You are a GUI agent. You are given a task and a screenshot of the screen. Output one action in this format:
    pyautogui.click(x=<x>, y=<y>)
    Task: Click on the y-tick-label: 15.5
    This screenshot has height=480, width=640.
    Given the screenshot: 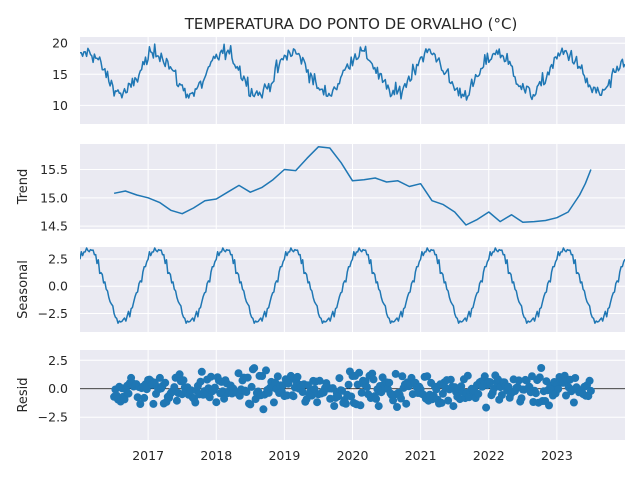 What is the action you would take?
    pyautogui.click(x=54, y=169)
    